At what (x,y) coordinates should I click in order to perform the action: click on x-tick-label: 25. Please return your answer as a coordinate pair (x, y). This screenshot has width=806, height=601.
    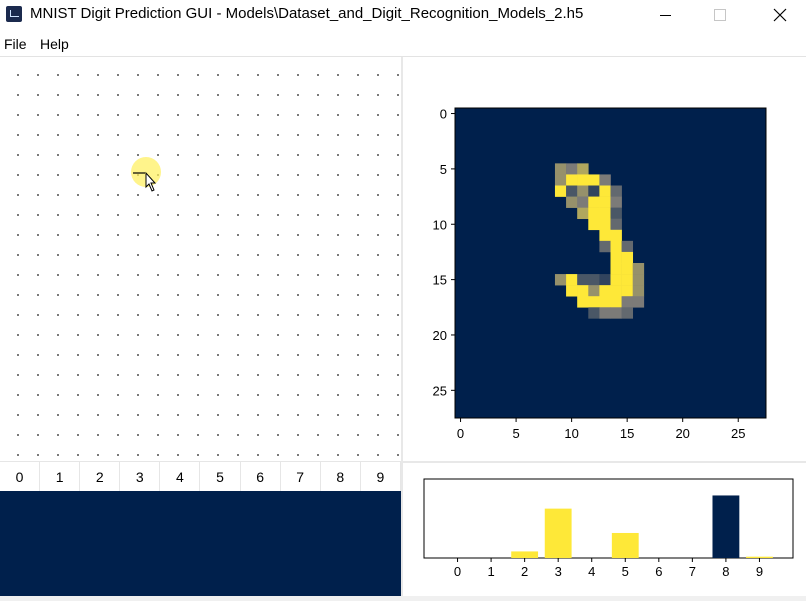
    Looking at the image, I should click on (738, 433).